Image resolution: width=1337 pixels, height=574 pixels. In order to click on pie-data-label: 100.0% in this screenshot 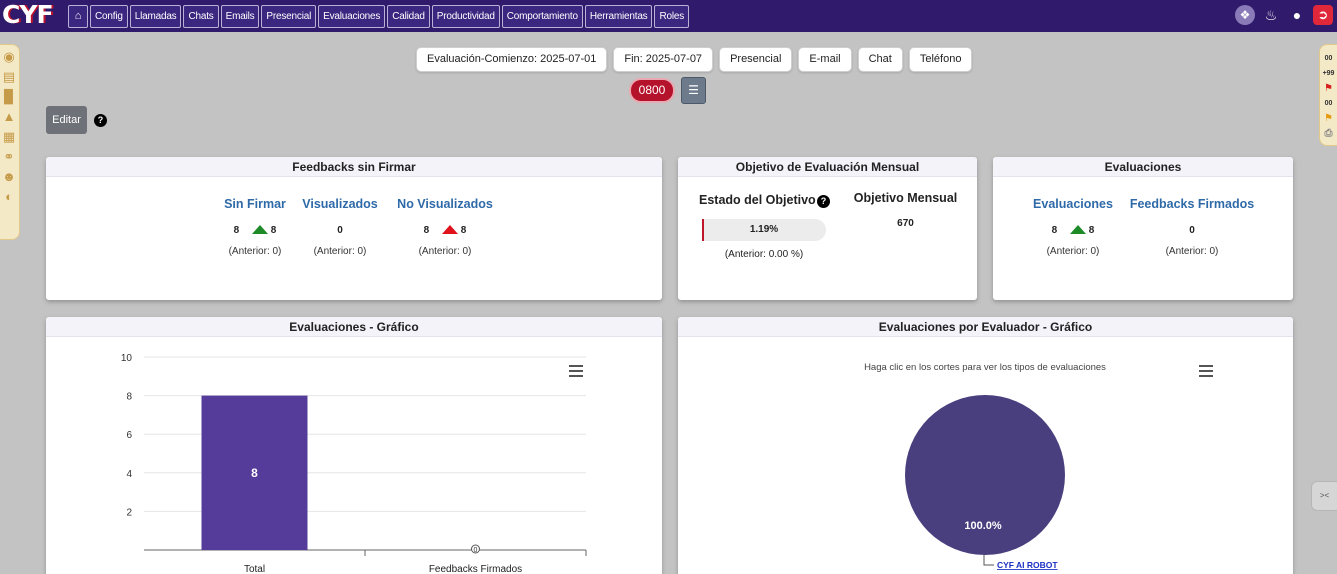, I will do `click(983, 526)`.